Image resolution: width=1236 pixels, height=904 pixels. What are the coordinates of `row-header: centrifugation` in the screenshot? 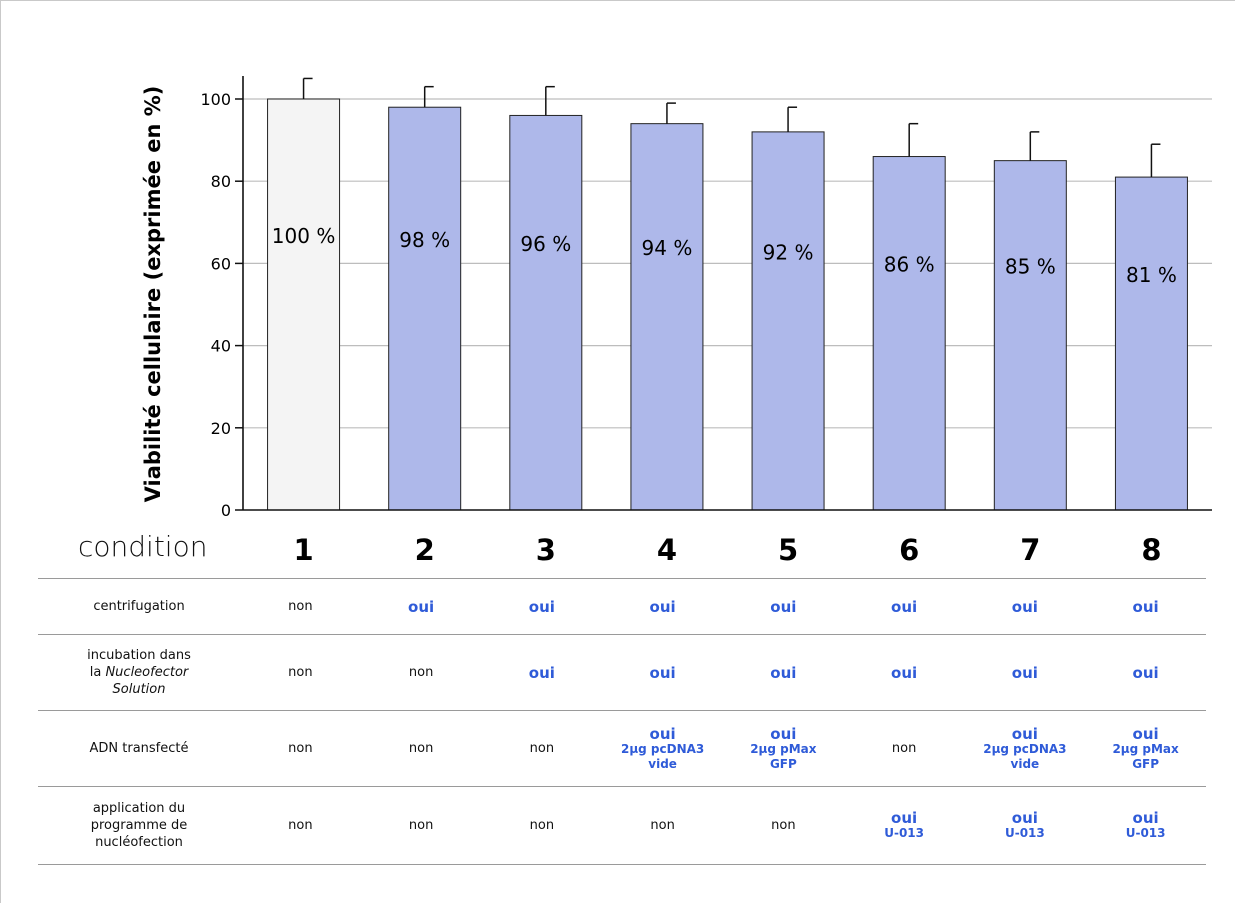 It's located at (139, 606).